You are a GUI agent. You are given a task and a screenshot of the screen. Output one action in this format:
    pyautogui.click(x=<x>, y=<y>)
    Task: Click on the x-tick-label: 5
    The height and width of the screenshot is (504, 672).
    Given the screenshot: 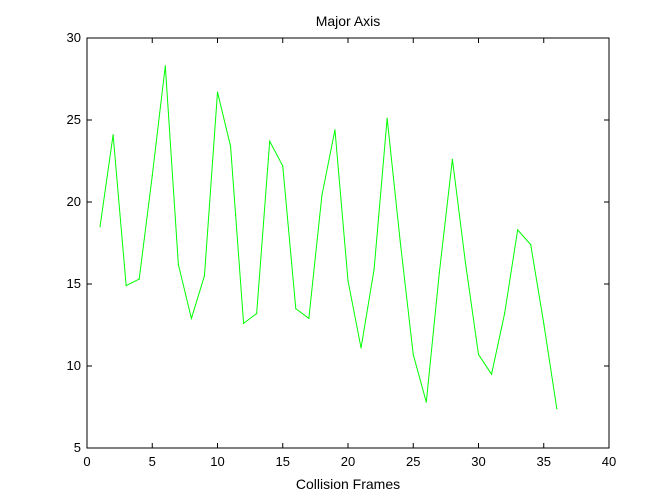 What is the action you would take?
    pyautogui.click(x=152, y=461)
    